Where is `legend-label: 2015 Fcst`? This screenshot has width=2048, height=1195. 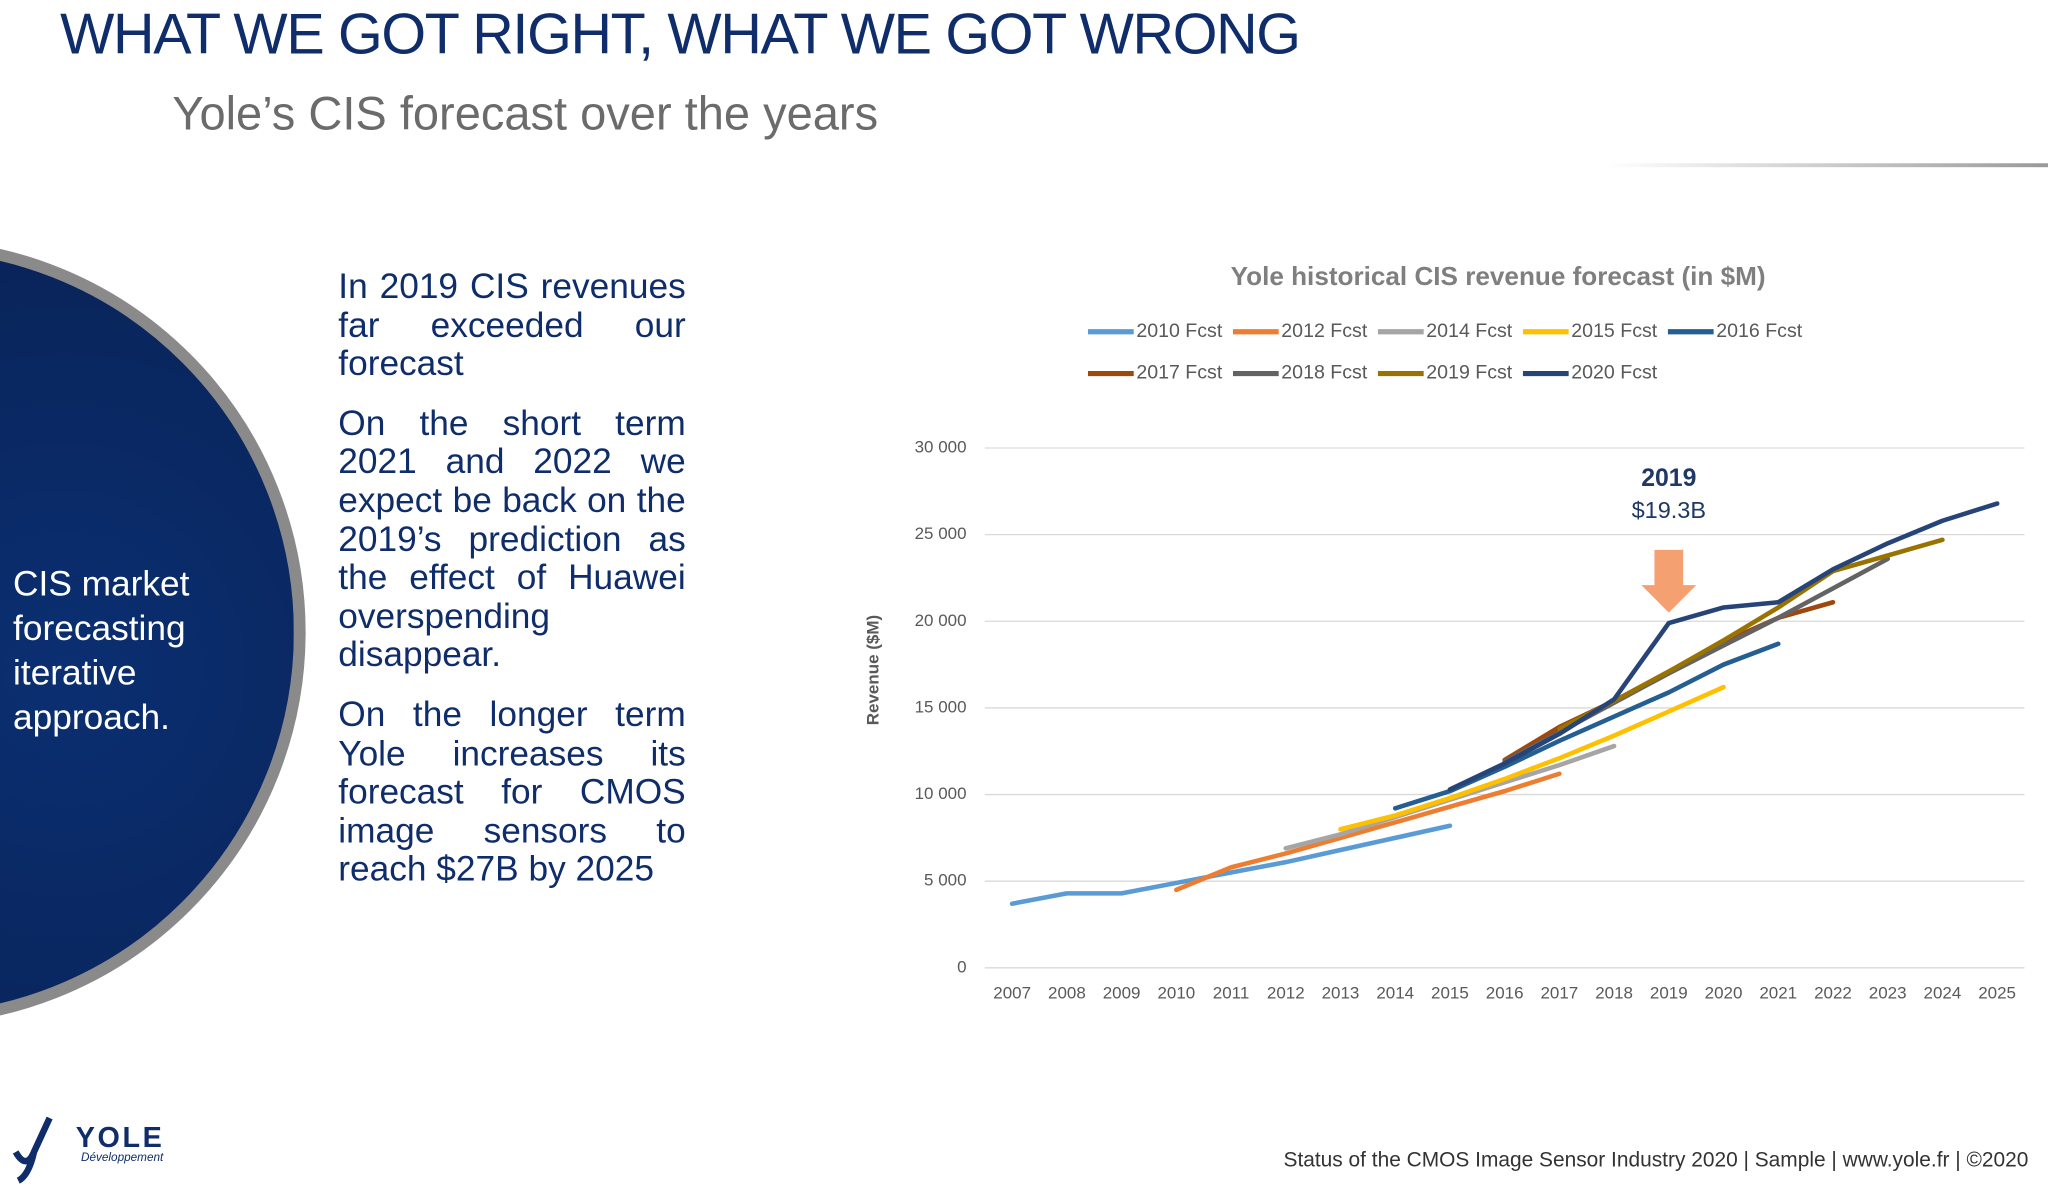 legend-label: 2015 Fcst is located at coordinates (1614, 331).